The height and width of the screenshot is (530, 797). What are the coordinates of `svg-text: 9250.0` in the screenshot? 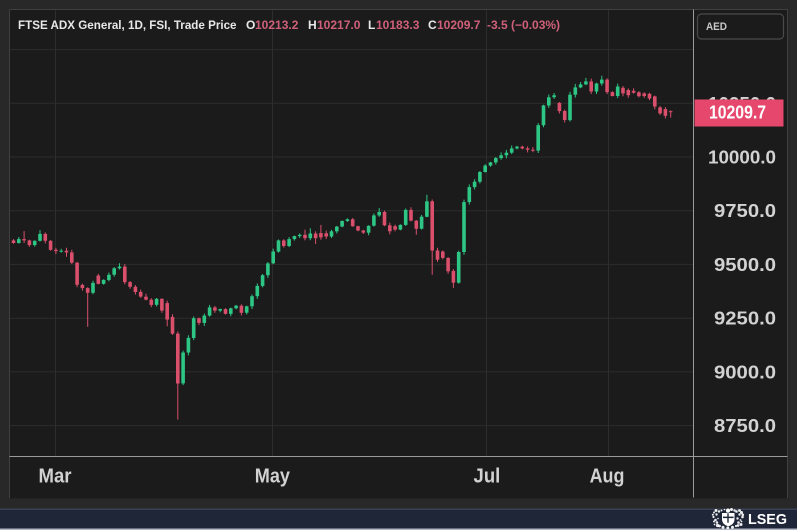 It's located at (745, 319).